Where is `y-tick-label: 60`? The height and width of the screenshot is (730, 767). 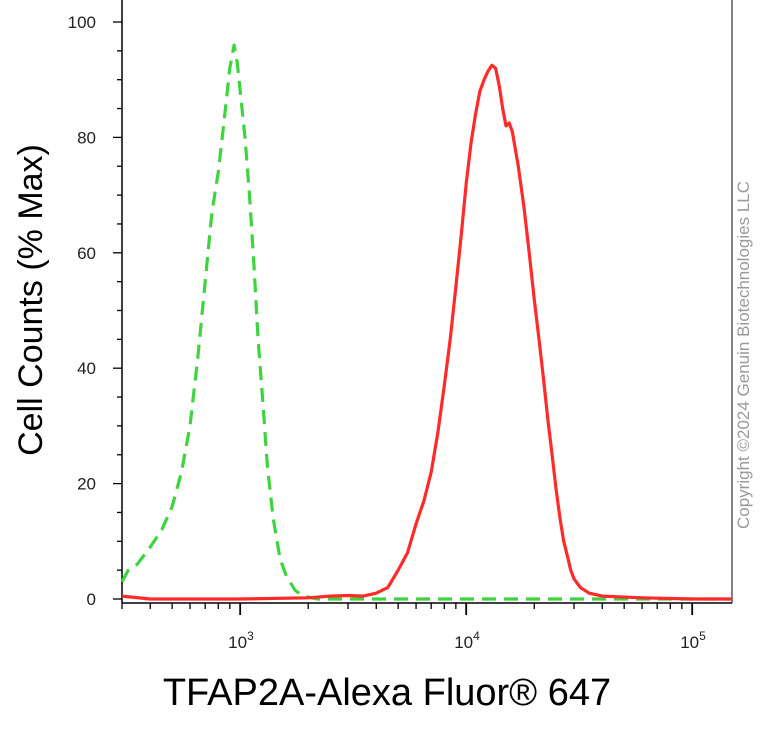
y-tick-label: 60 is located at coordinates (86, 253).